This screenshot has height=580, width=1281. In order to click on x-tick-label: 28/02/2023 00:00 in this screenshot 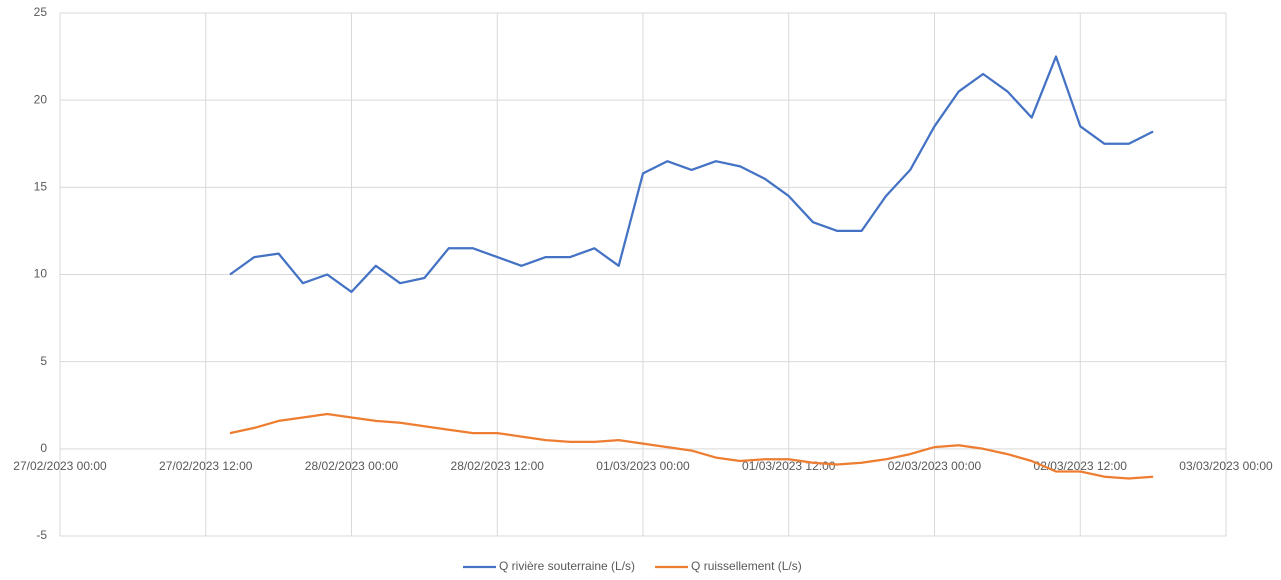, I will do `click(352, 466)`.